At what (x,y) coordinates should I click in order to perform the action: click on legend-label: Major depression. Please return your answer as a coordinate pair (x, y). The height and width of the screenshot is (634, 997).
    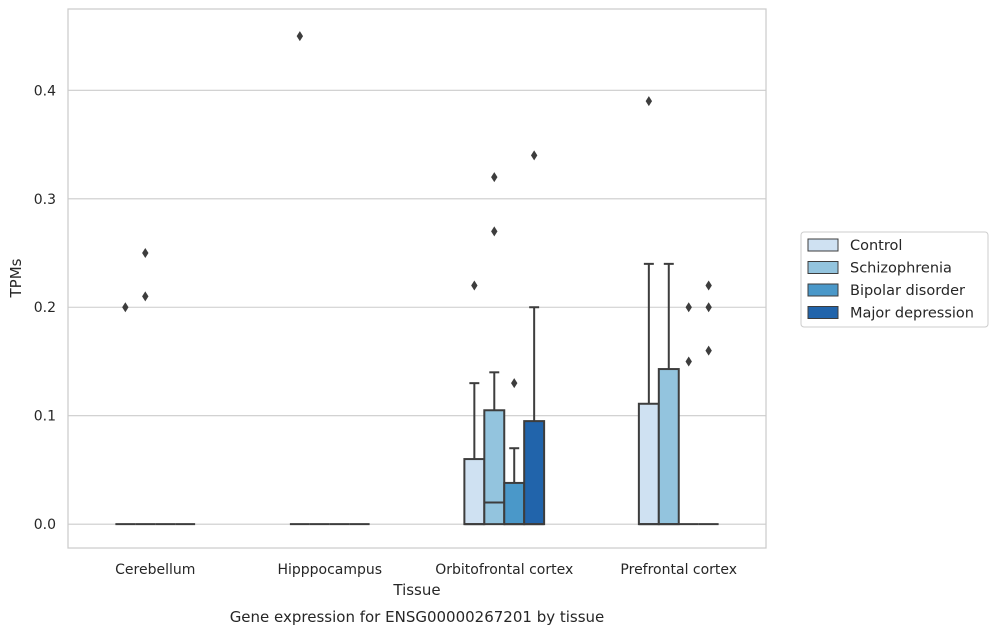
    Looking at the image, I should click on (912, 314).